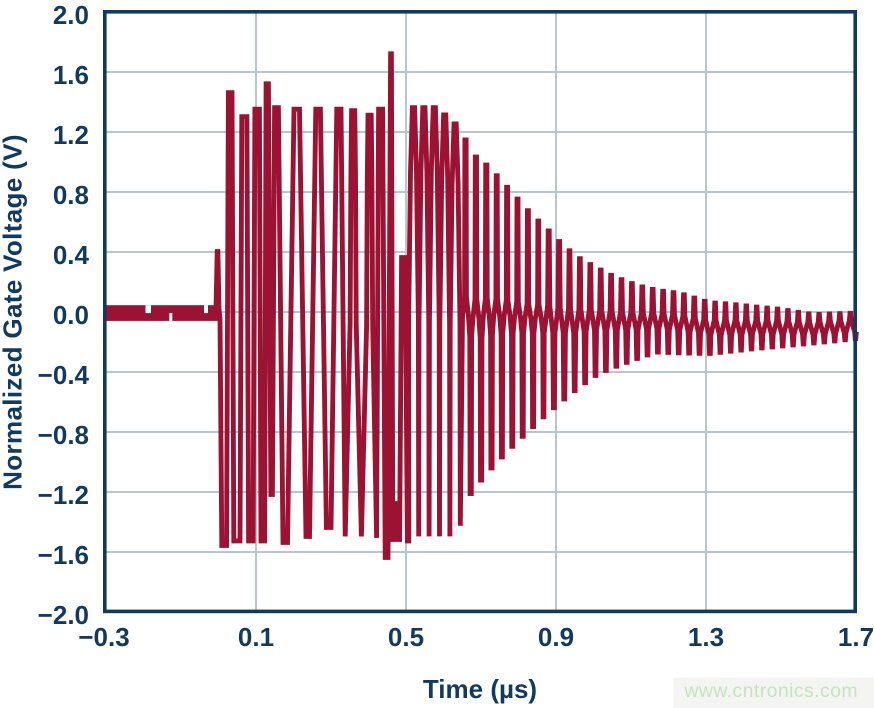 The height and width of the screenshot is (708, 874). I want to click on svg-text: −0.3, so click(103, 637).